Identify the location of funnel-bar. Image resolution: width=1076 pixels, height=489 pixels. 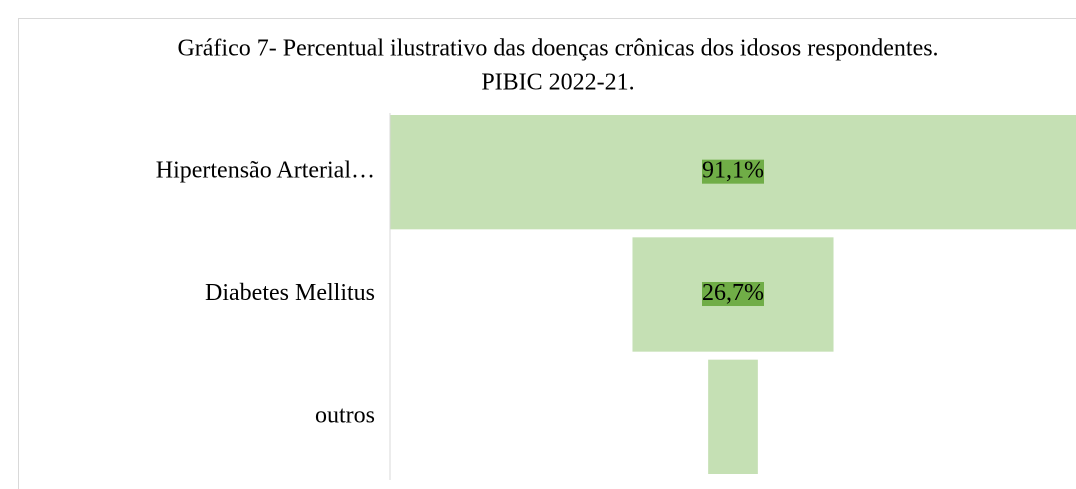
(733, 416).